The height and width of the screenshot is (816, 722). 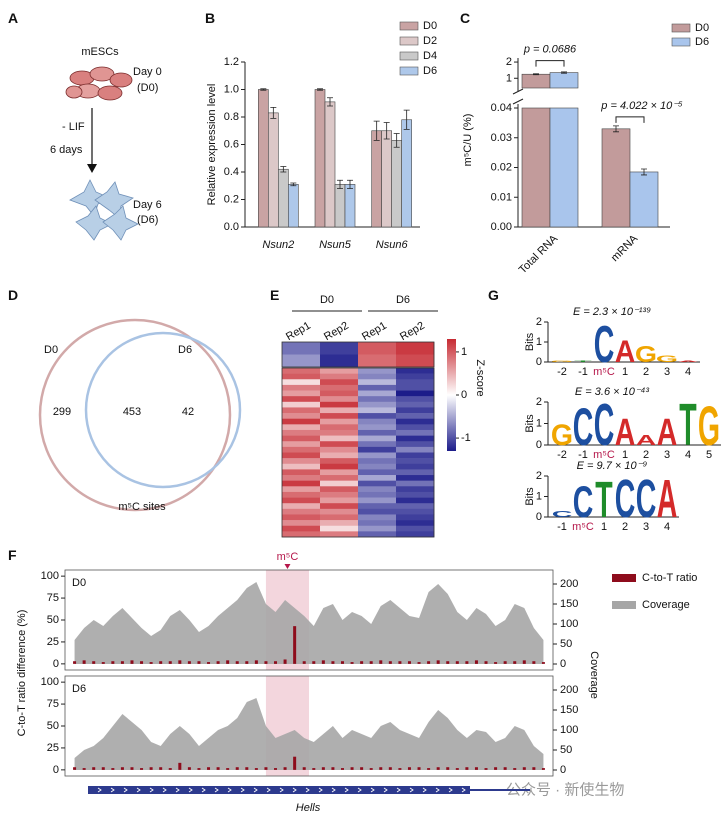 What do you see at coordinates (340, 184) in the screenshot?
I see `error-bar` at bounding box center [340, 184].